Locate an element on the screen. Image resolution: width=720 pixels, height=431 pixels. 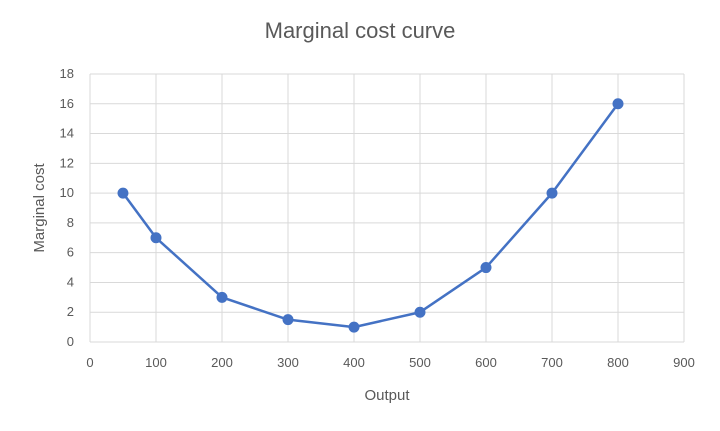
y-tick-label: 18 is located at coordinates (67, 73).